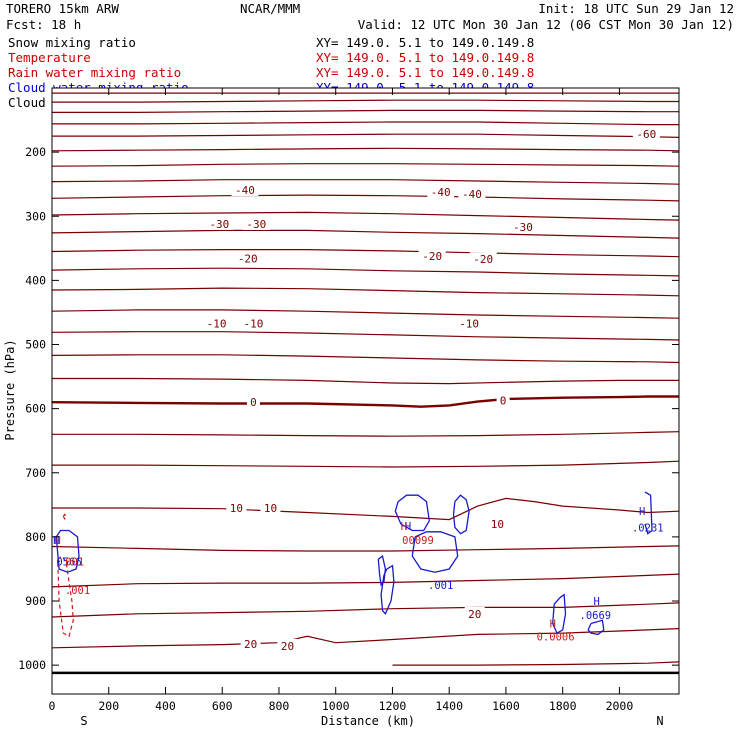  Describe the element at coordinates (506, 706) in the screenshot. I see `x-tick-label: 1600` at that location.